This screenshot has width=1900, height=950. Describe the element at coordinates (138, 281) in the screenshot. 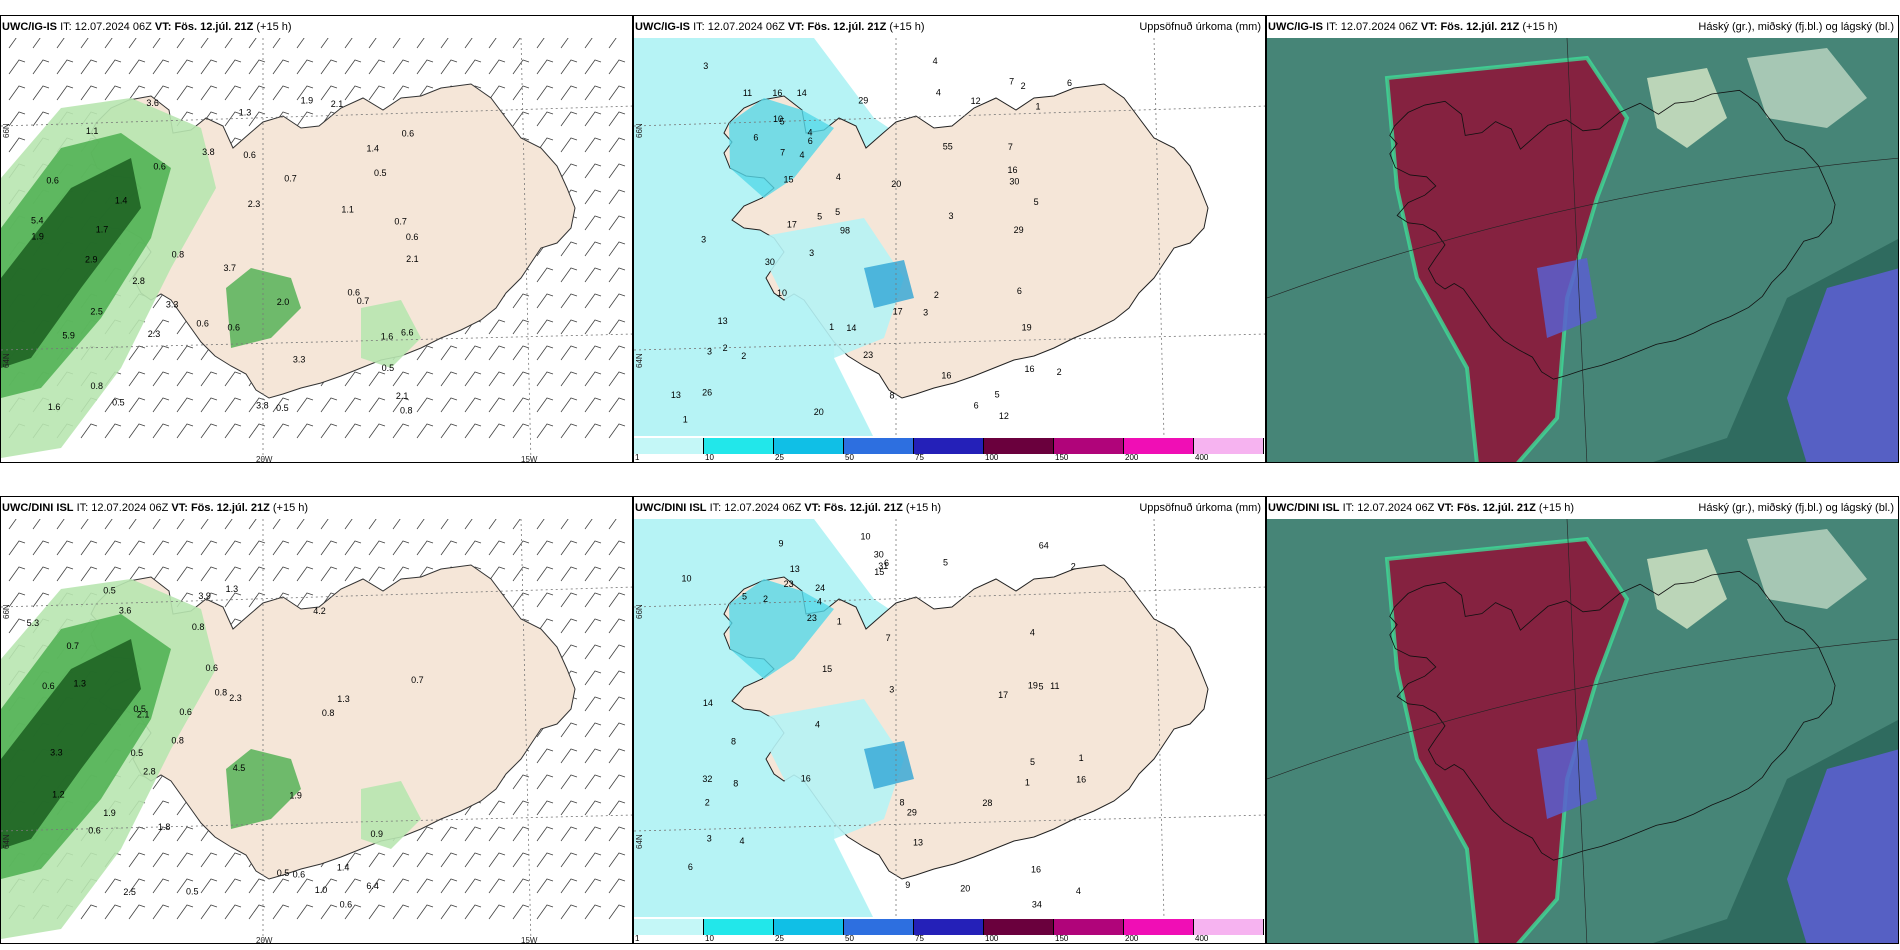

I see `value-label: 2.8` at that location.